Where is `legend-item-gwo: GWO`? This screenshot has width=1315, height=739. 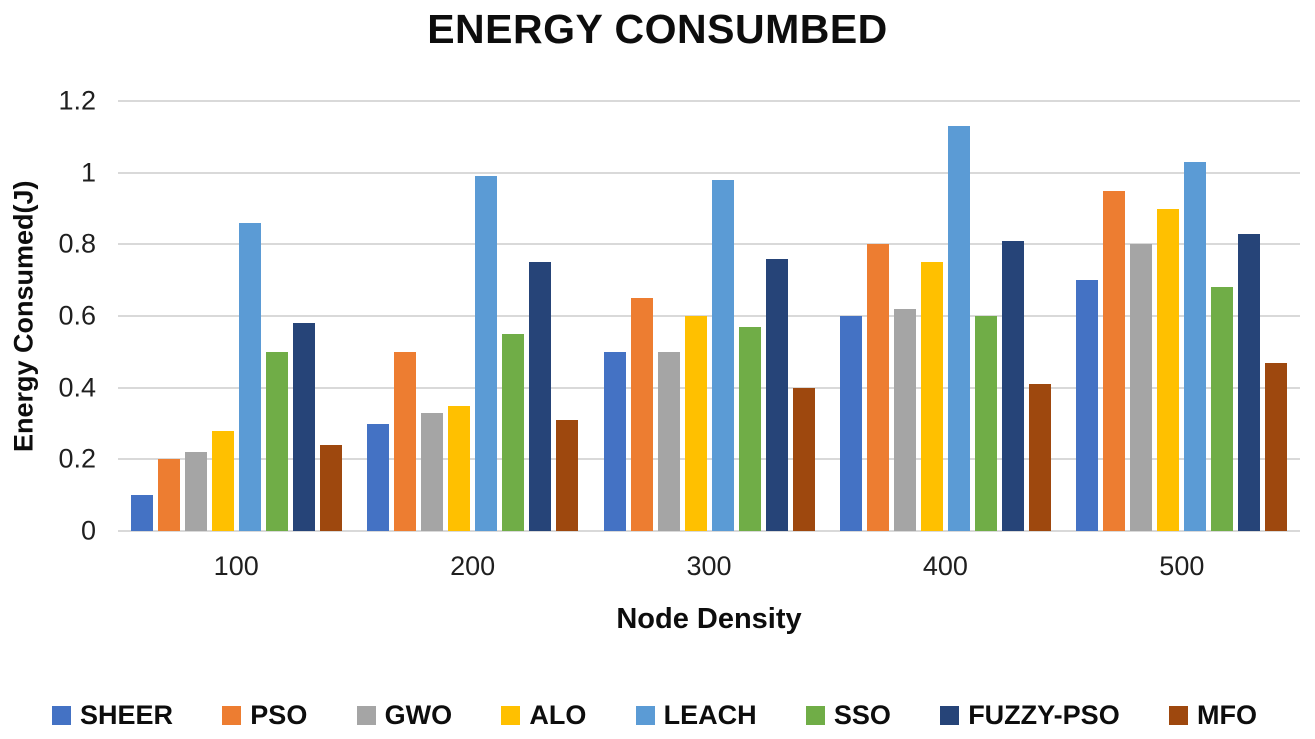 legend-item-gwo: GWO is located at coordinates (404, 715).